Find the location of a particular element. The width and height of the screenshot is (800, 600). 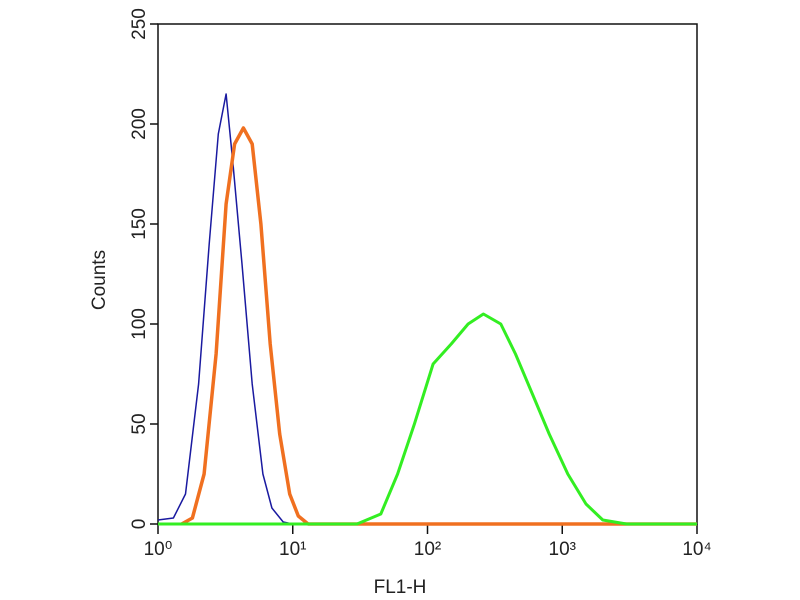

x-tick-label: 10⁰ is located at coordinates (158, 549).